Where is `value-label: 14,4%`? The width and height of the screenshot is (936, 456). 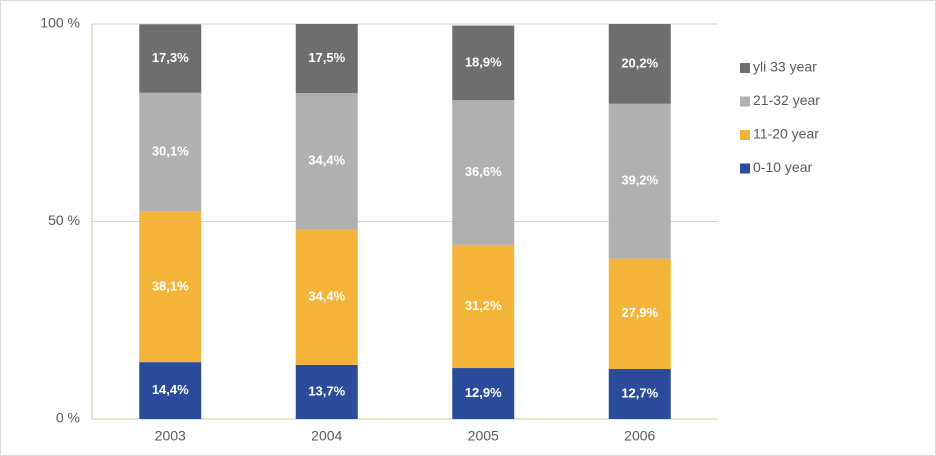 value-label: 14,4% is located at coordinates (170, 389).